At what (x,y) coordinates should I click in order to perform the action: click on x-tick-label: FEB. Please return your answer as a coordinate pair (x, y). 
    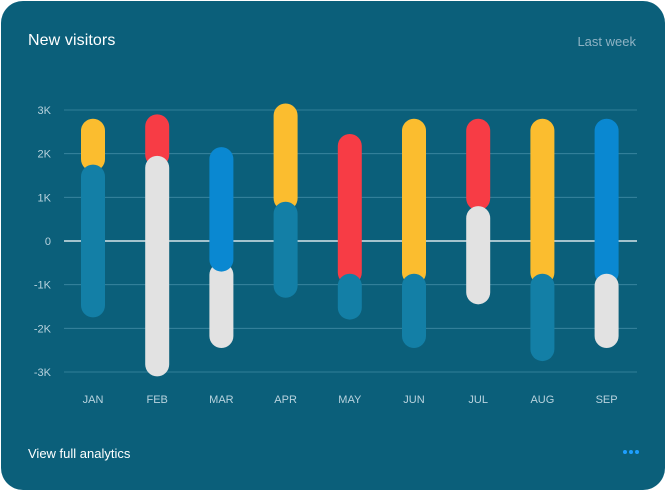
    Looking at the image, I should click on (156, 400).